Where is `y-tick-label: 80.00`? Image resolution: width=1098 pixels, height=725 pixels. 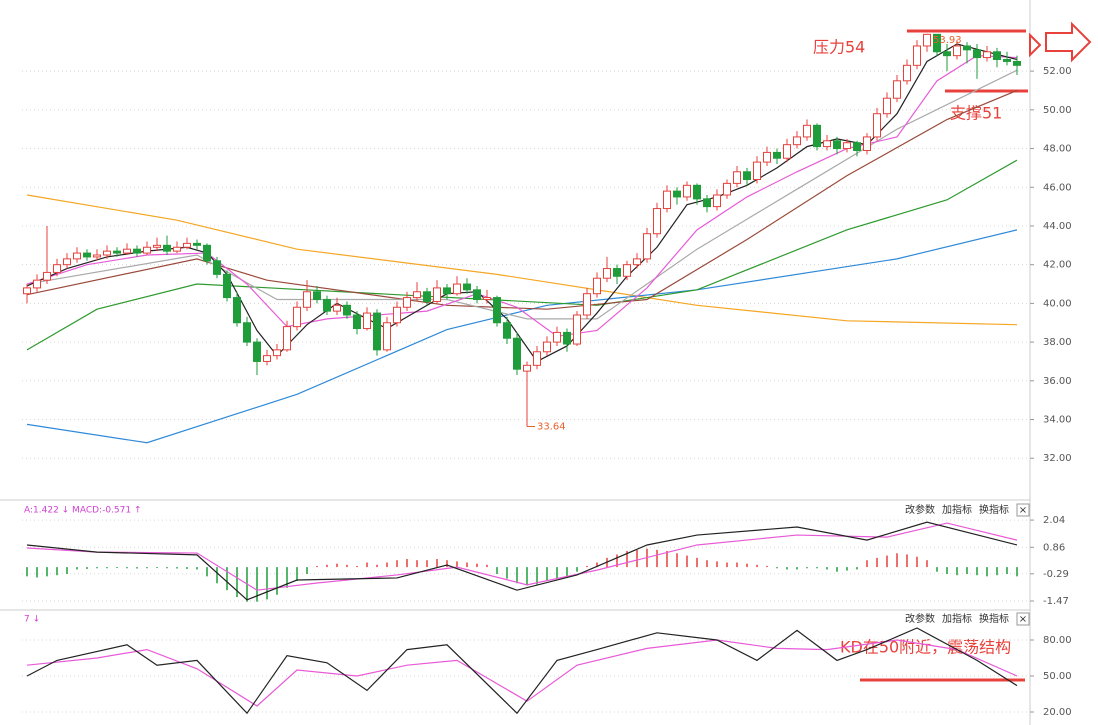
y-tick-label: 80.00 is located at coordinates (1057, 640).